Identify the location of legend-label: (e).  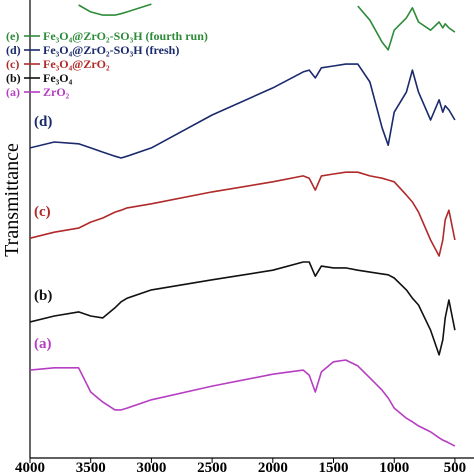
(12, 36).